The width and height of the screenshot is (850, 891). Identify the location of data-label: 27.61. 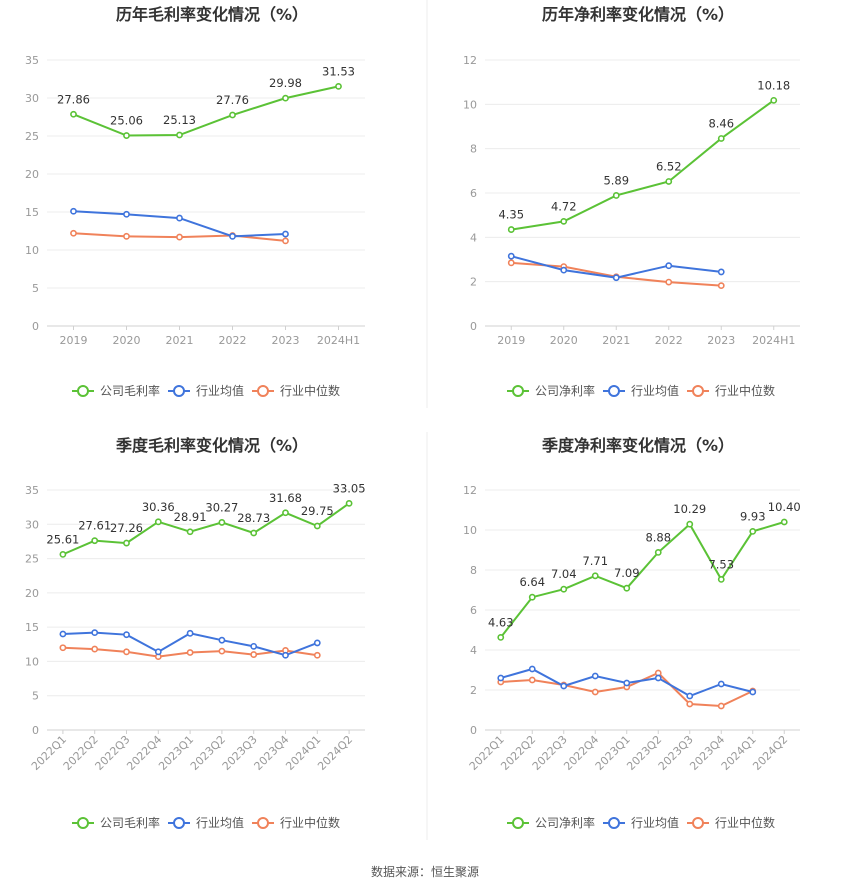
(94, 526).